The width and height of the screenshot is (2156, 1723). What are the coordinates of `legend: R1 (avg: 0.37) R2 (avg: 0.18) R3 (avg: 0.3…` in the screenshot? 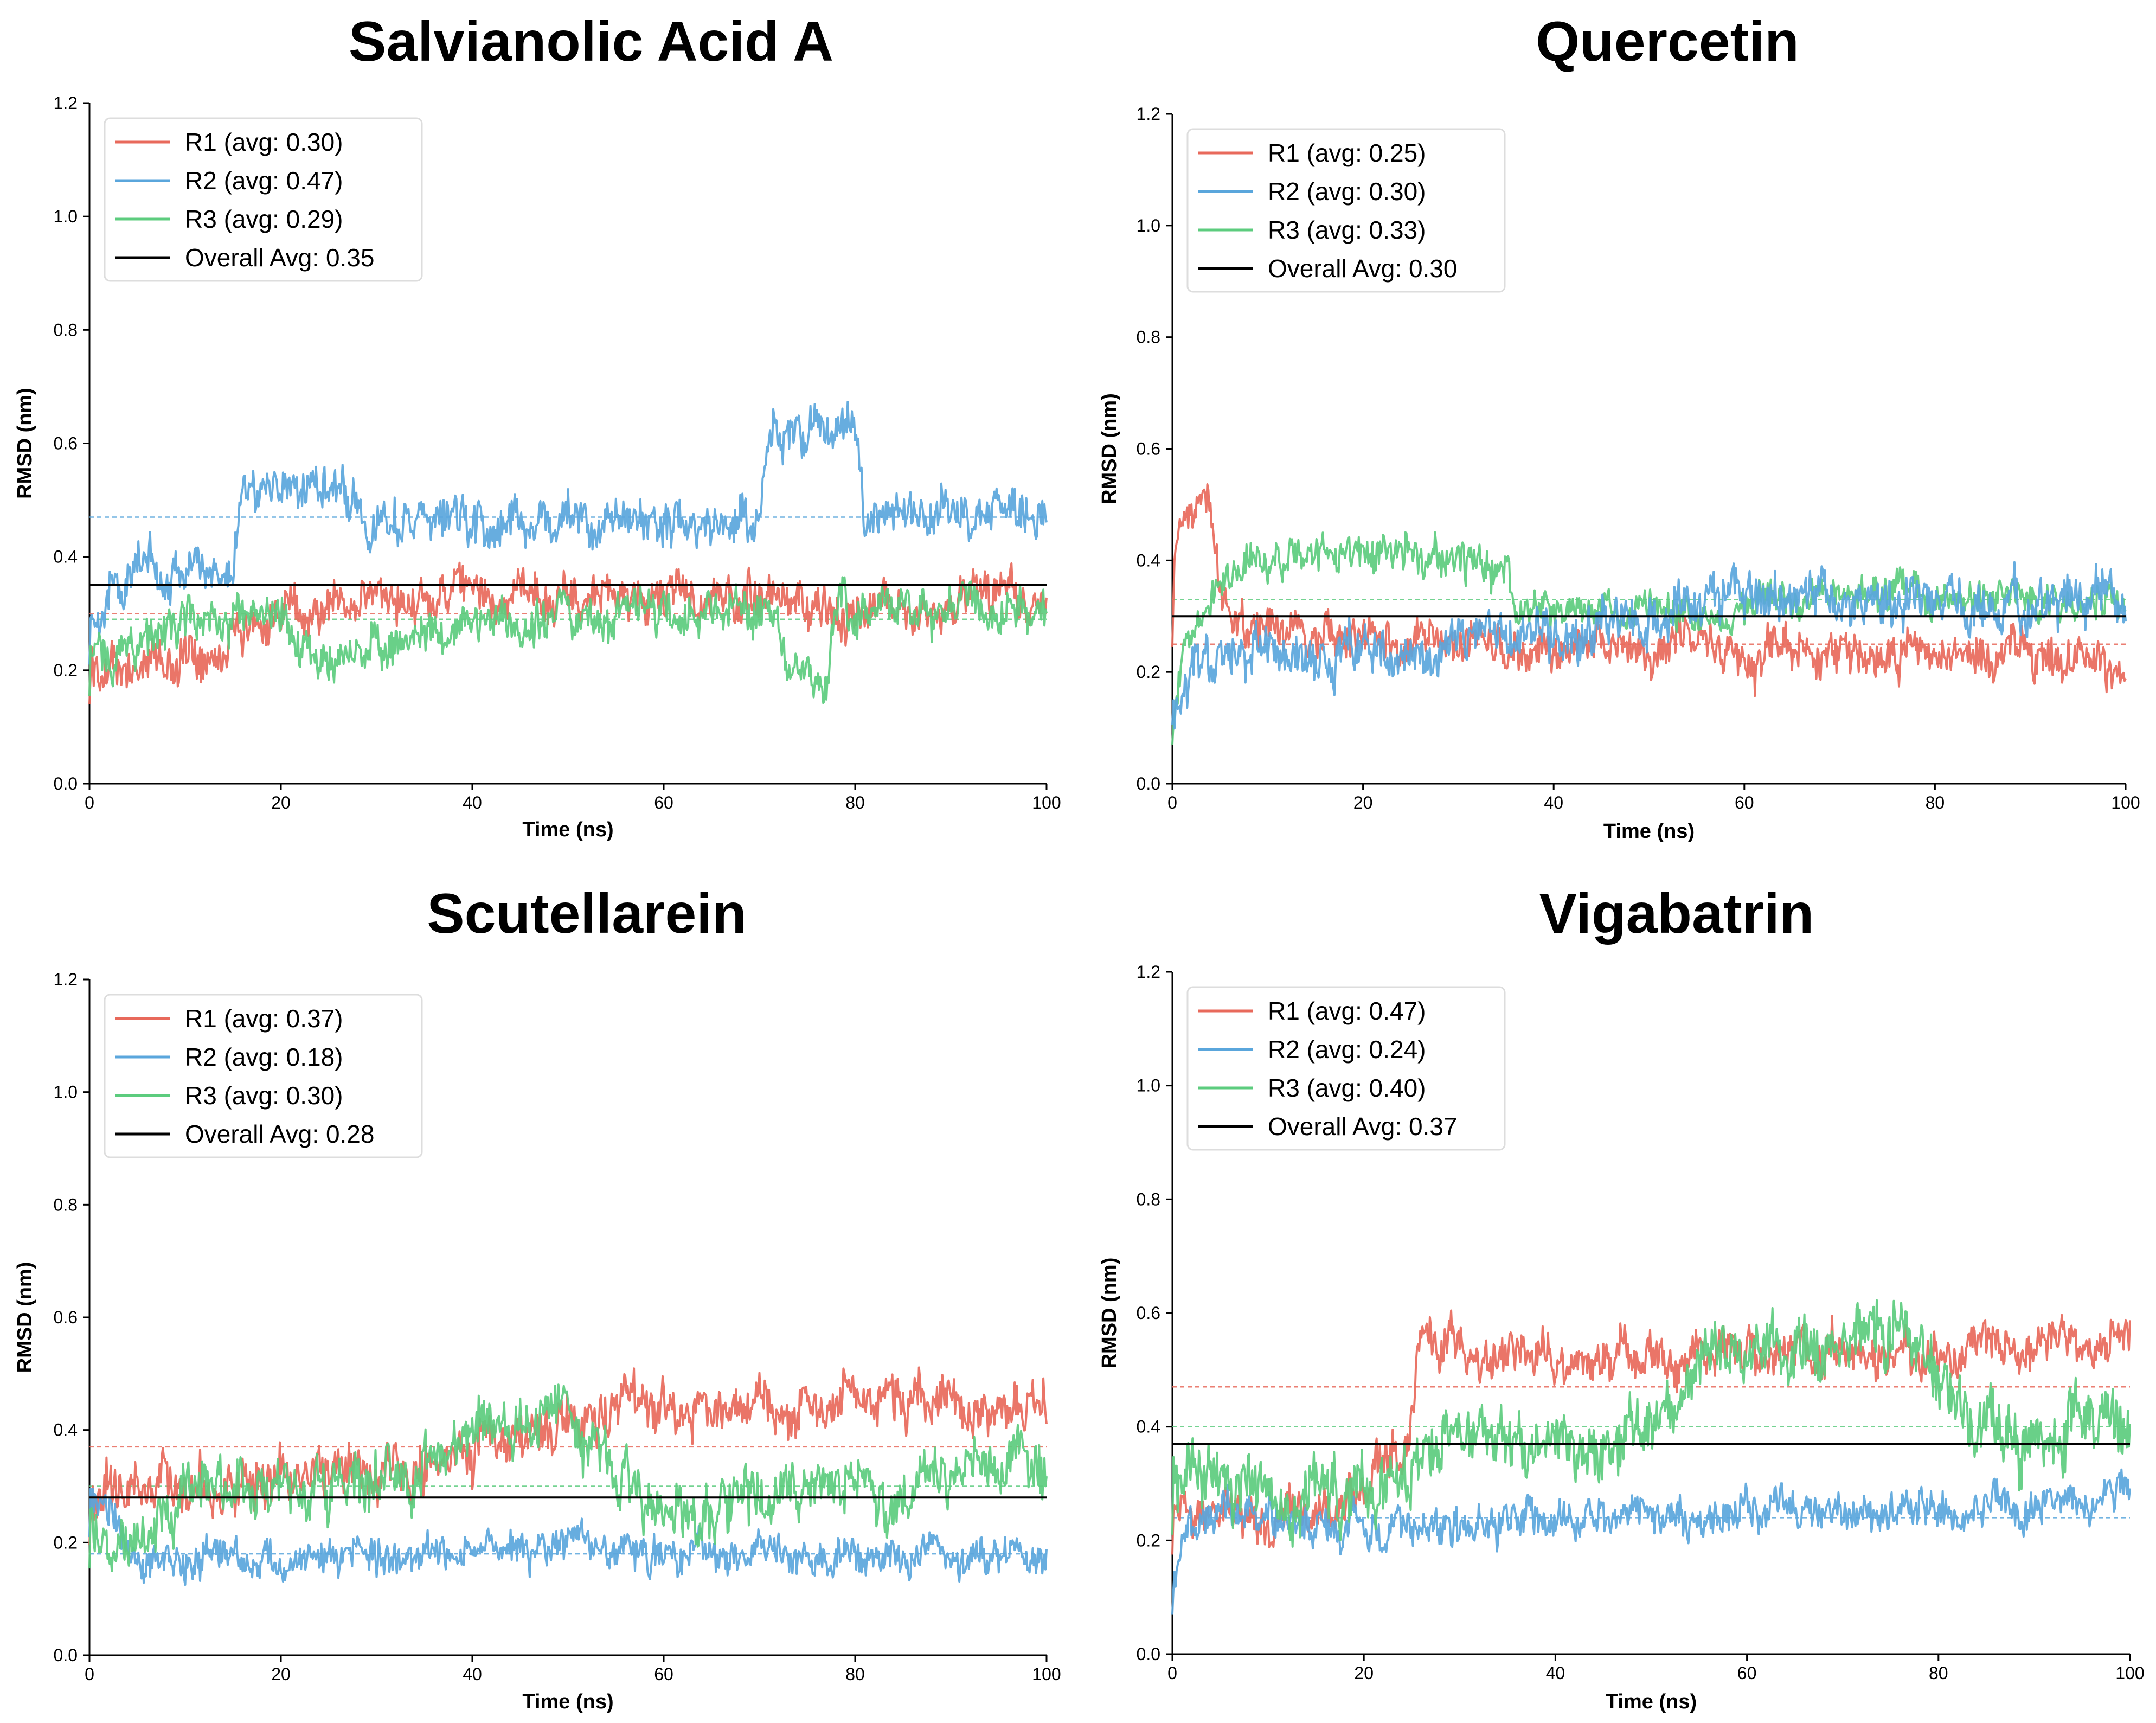 It's located at (263, 1076).